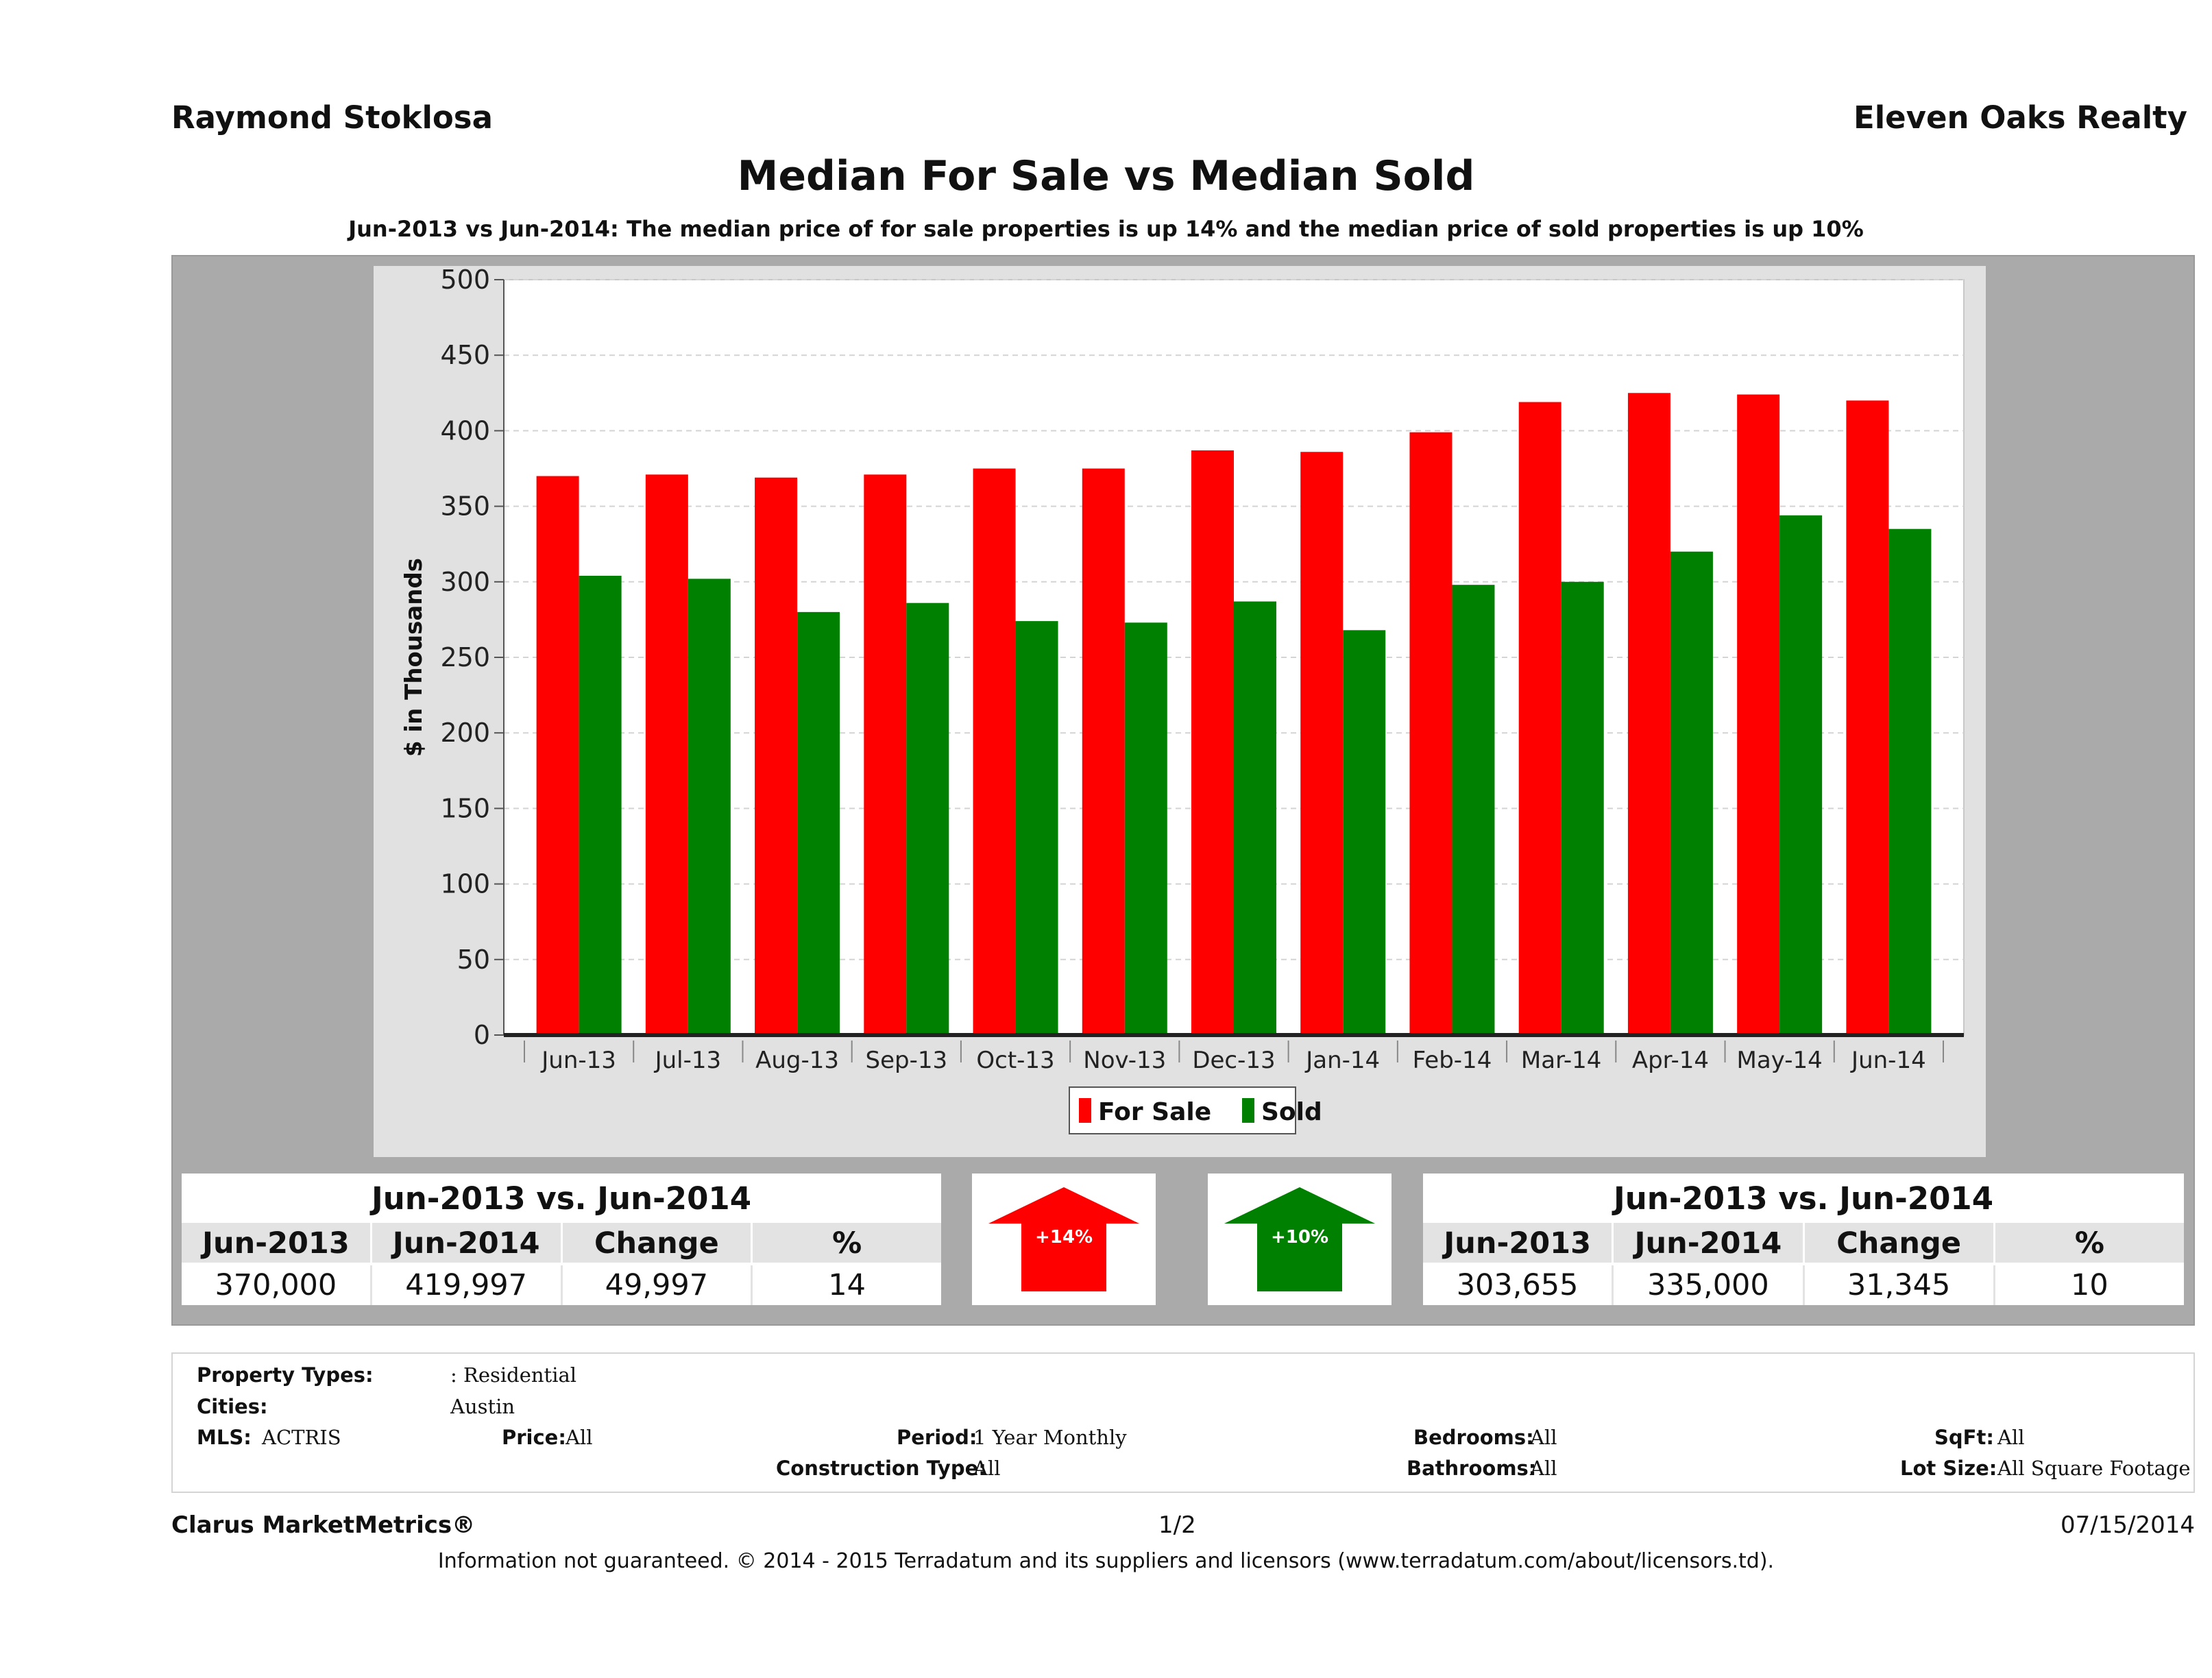  What do you see at coordinates (1544, 1437) in the screenshot?
I see `bedrooms-value: All` at bounding box center [1544, 1437].